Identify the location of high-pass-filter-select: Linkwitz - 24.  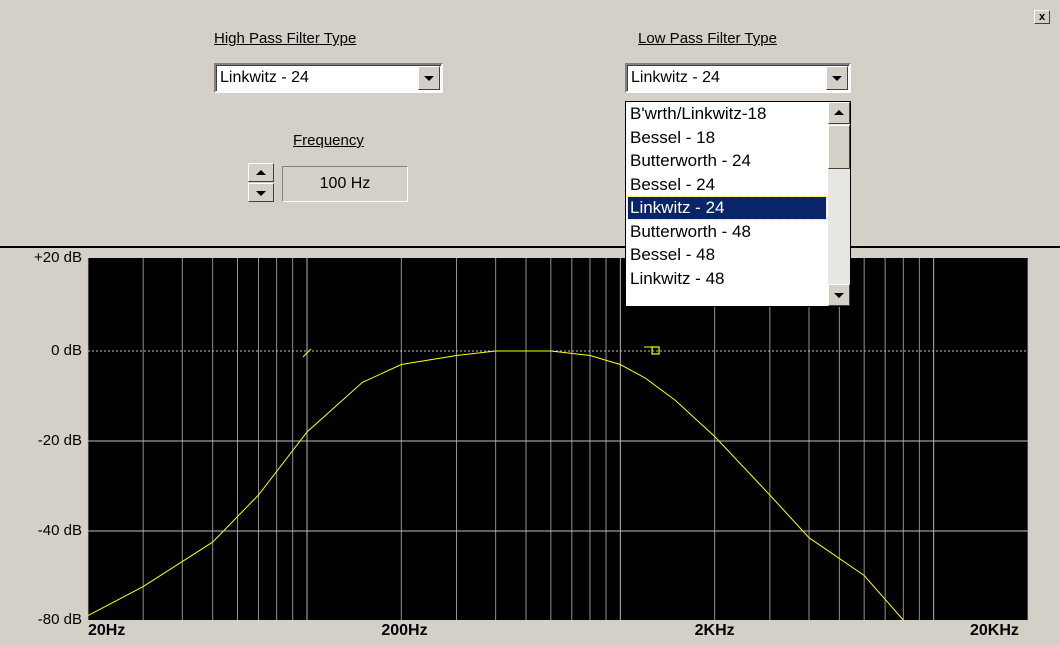
(328, 78).